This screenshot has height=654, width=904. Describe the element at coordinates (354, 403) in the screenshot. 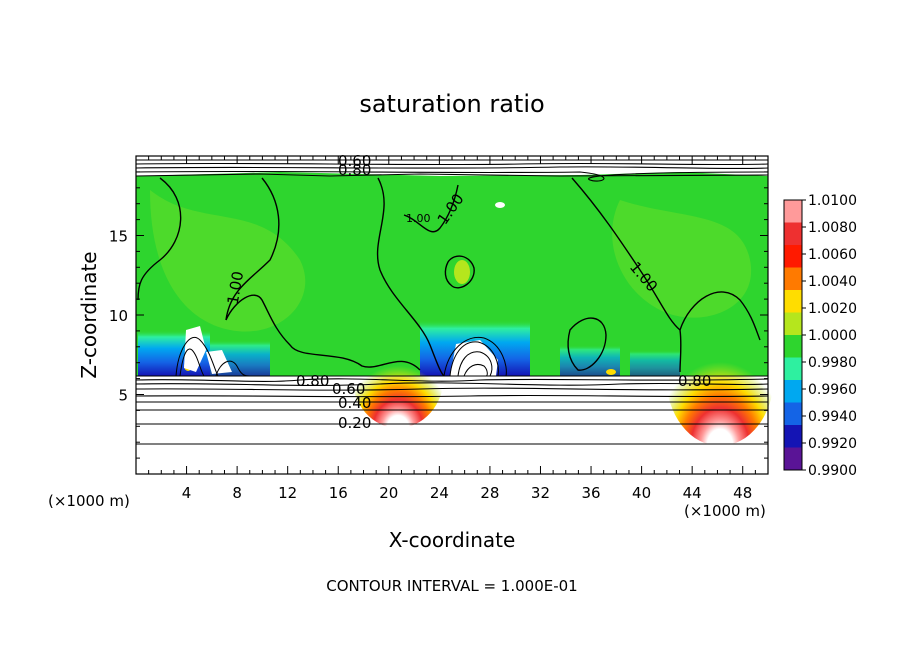

I see `contour-label: 0.40` at that location.